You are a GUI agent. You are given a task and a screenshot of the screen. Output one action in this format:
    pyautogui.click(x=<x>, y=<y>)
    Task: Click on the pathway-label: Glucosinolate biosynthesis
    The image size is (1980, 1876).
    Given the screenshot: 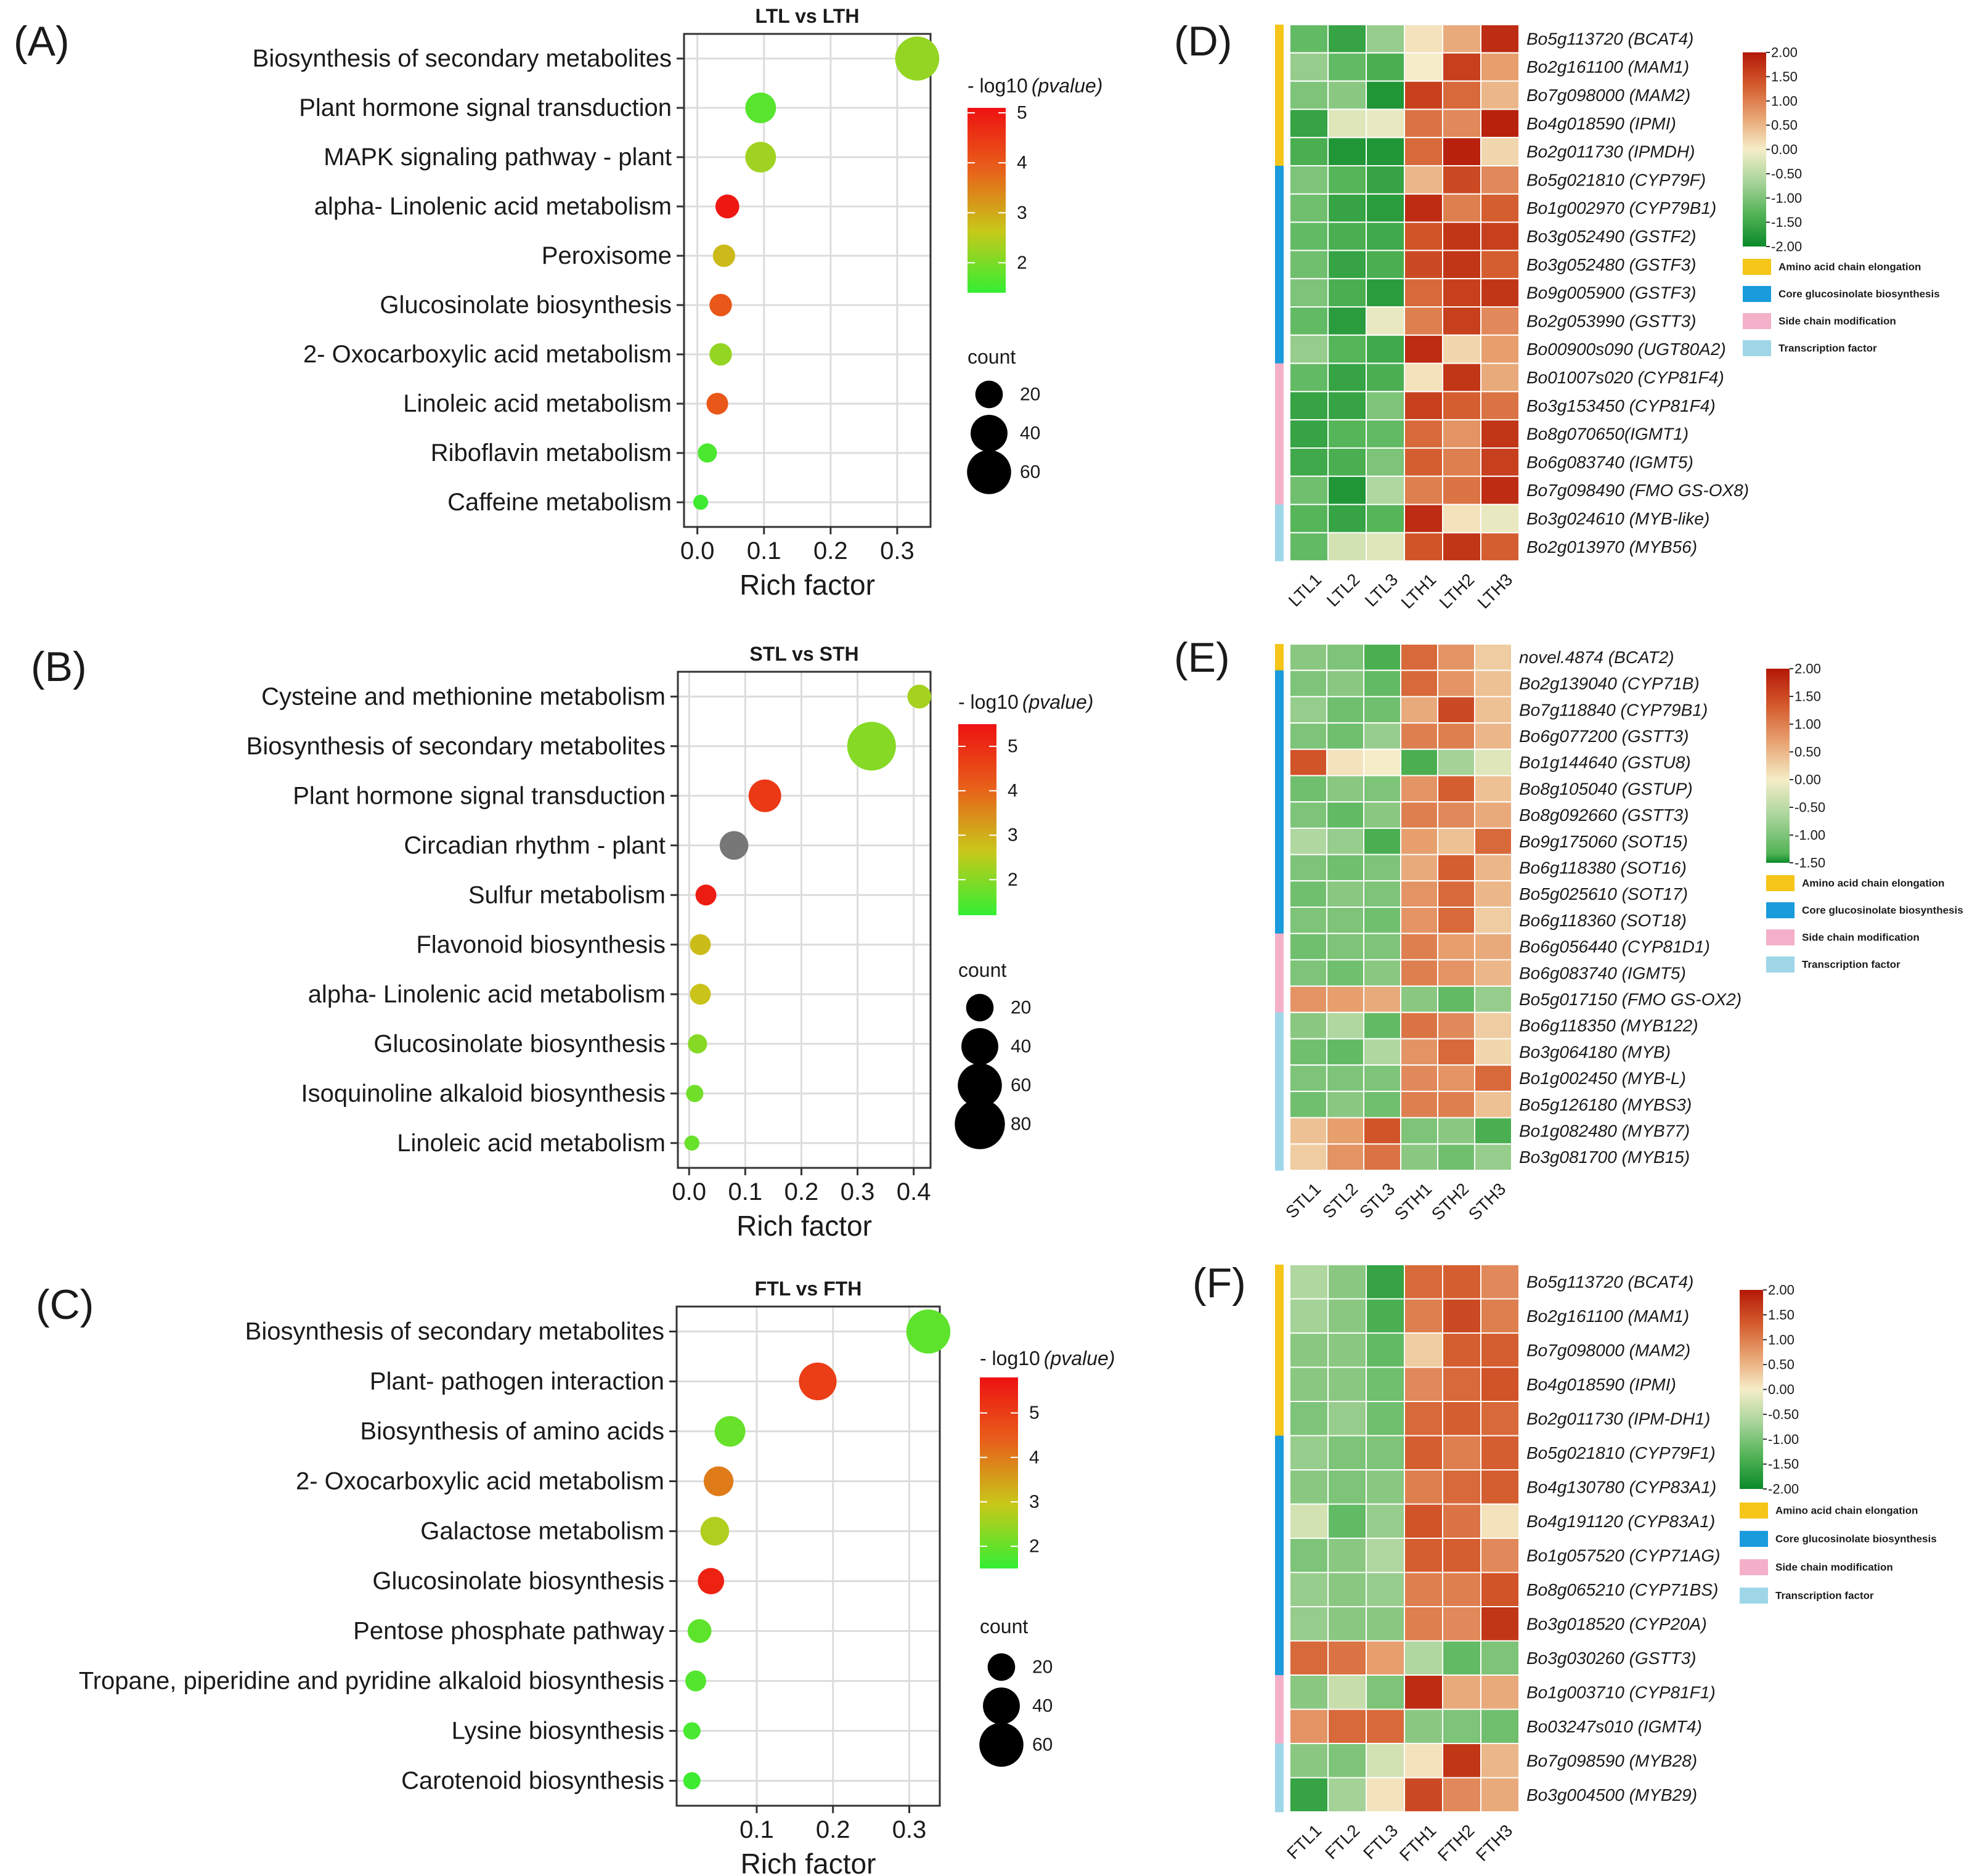 What is the action you would take?
    pyautogui.click(x=518, y=1581)
    